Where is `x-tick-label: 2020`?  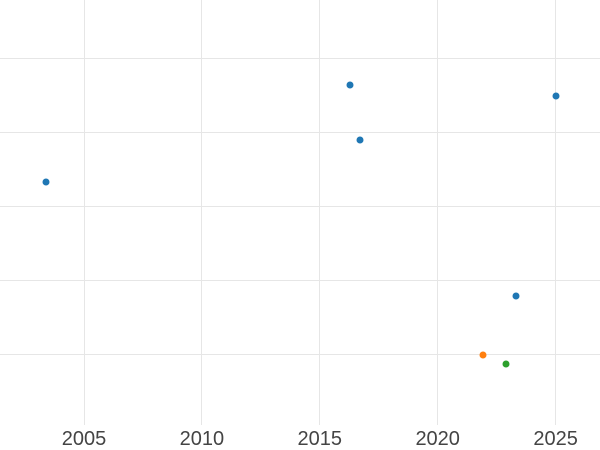
x-tick-label: 2020 is located at coordinates (437, 439).